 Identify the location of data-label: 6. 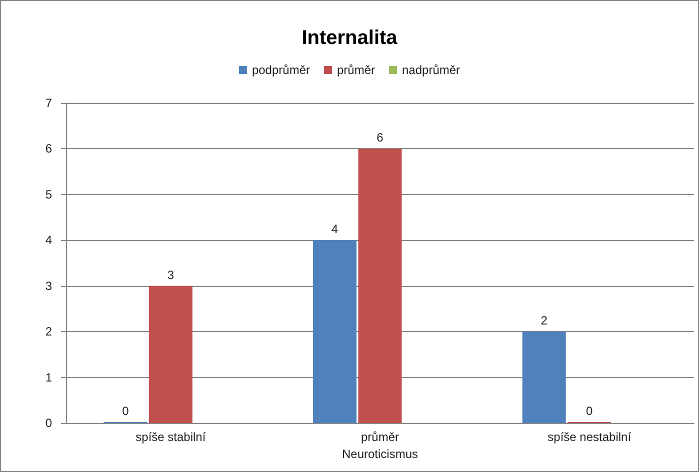
(380, 137).